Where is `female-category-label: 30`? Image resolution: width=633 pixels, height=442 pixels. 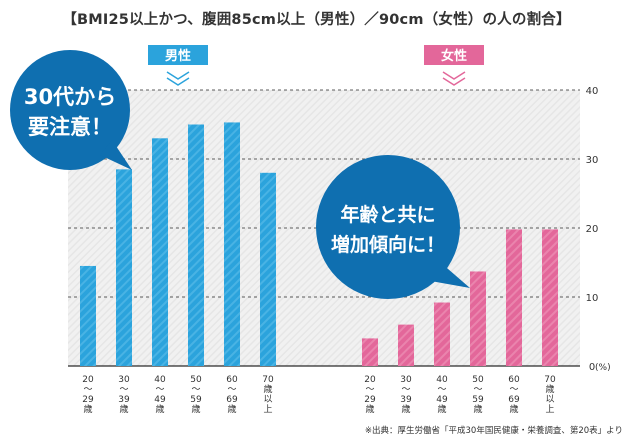
female-category-label: 30 is located at coordinates (406, 380).